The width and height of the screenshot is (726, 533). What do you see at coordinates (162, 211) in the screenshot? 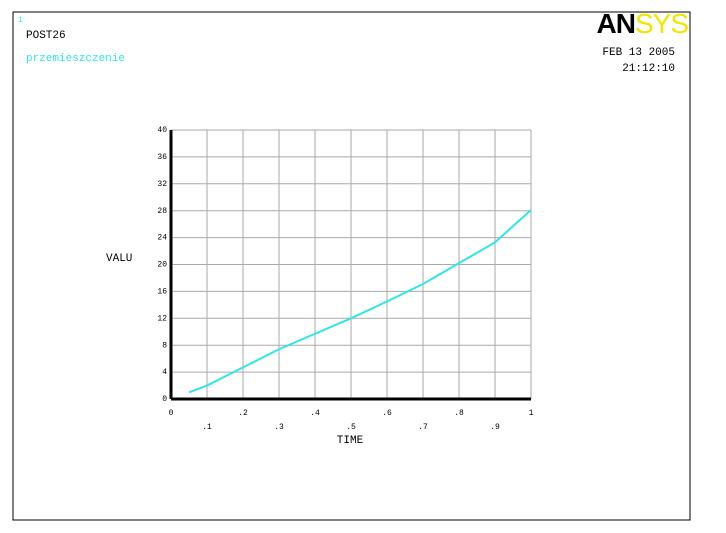
I see `y-tick-label: 28` at bounding box center [162, 211].